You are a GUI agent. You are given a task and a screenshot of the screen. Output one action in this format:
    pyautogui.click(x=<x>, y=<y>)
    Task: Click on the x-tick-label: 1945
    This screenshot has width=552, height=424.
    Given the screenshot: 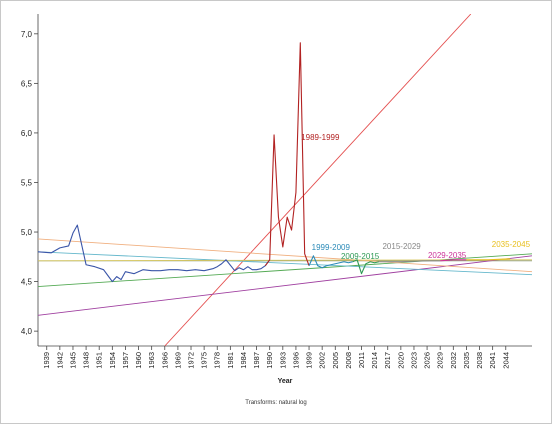 What is the action you would take?
    pyautogui.click(x=72, y=360)
    